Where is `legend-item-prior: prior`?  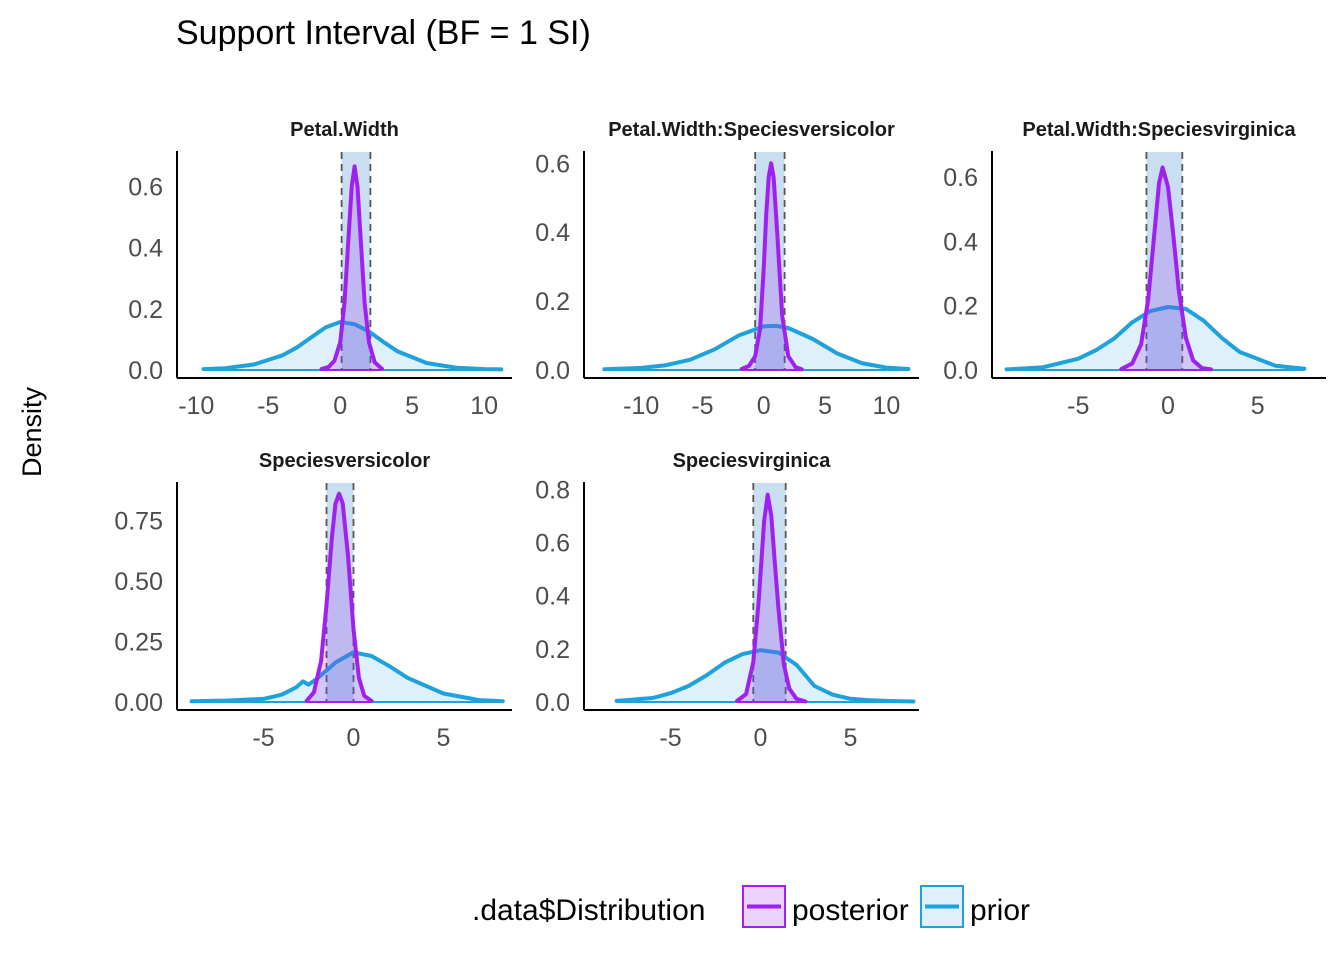
legend-item-prior: prior is located at coordinates (975, 906).